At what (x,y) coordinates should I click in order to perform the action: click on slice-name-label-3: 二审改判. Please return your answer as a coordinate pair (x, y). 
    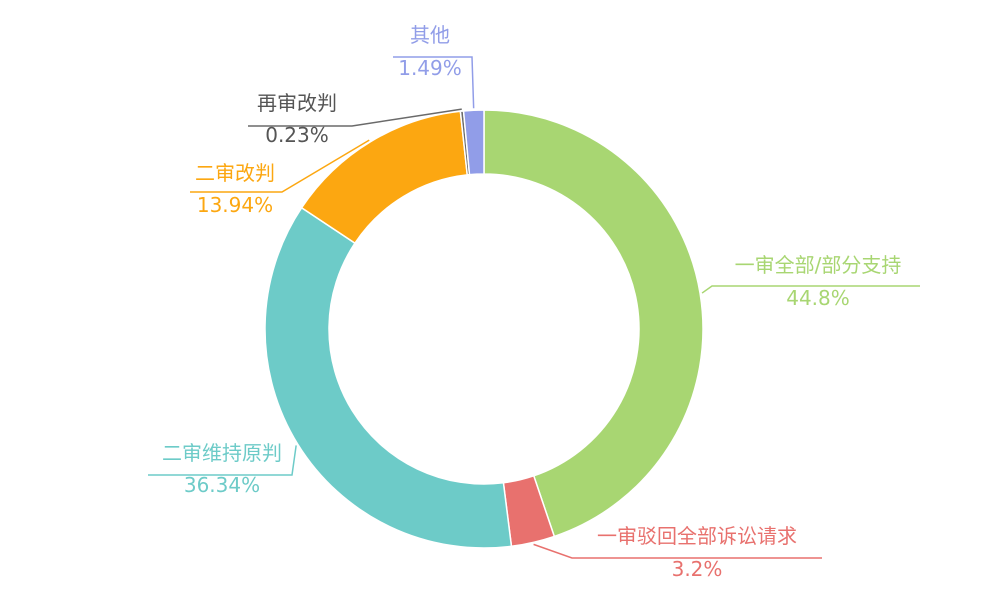
    Looking at the image, I should click on (235, 173).